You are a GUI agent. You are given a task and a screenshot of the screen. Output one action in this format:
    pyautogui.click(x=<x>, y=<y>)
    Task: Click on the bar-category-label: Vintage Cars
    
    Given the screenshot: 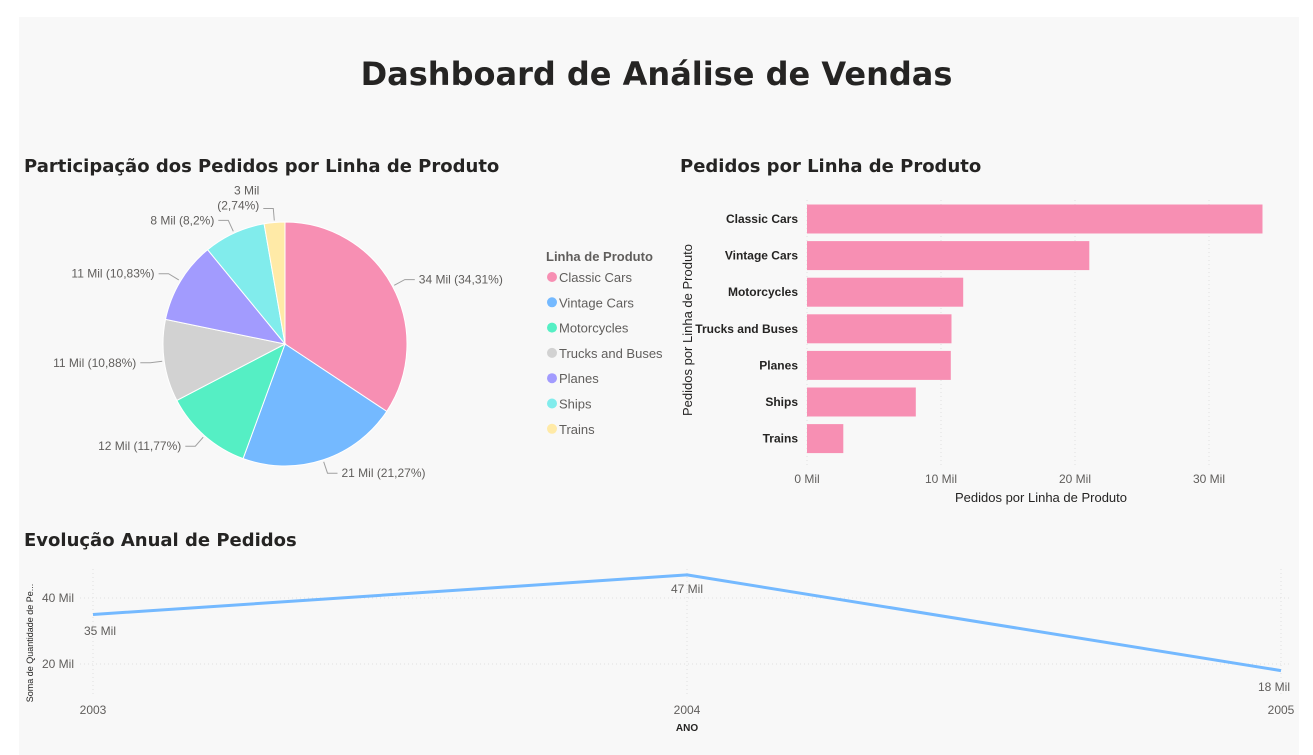 What is the action you would take?
    pyautogui.click(x=761, y=256)
    